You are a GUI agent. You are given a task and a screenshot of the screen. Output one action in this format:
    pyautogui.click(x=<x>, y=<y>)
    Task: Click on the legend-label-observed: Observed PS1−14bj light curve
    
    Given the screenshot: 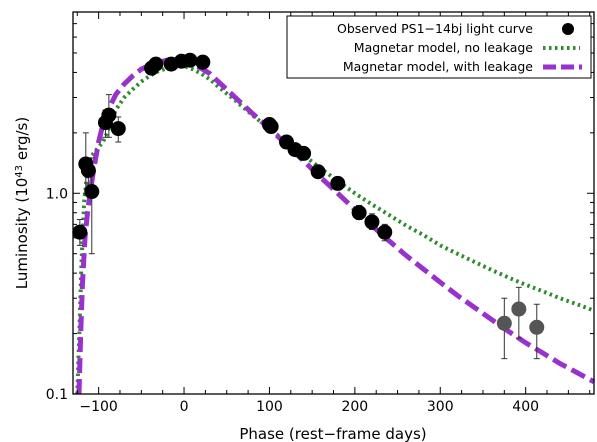 What is the action you would take?
    pyautogui.click(x=435, y=28)
    